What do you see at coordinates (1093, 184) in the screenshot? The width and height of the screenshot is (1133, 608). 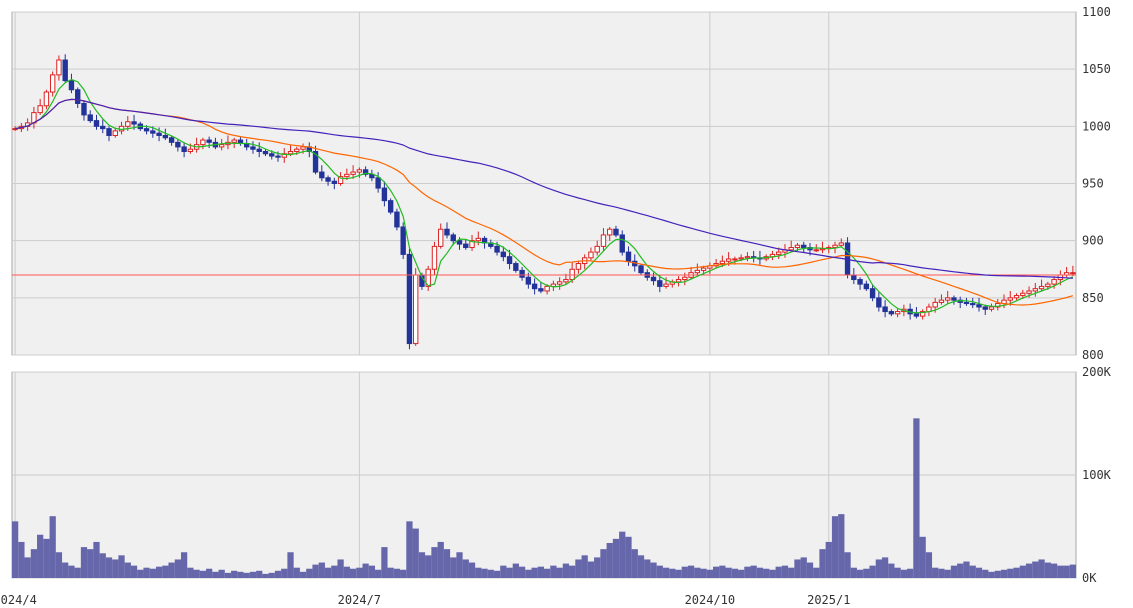 I see `price-tick-label: 950` at bounding box center [1093, 184].